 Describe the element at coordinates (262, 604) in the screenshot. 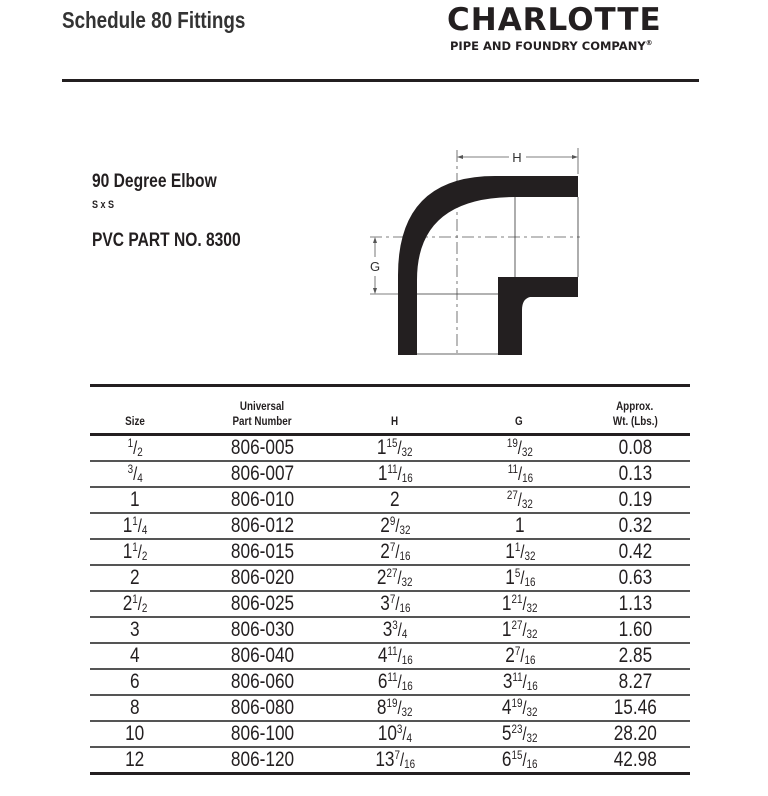

I see `cell-part-number: 806-025` at that location.